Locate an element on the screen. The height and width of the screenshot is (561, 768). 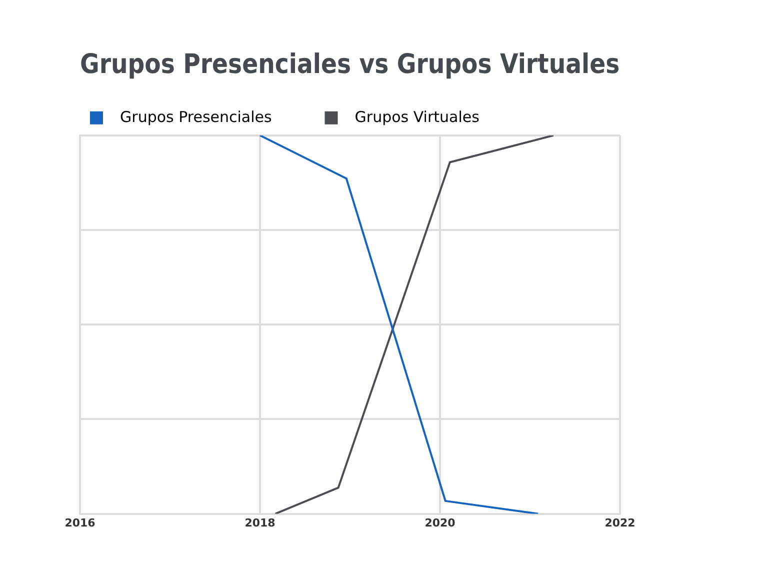
legend-label: Grupos Presenciales is located at coordinates (212, 117).